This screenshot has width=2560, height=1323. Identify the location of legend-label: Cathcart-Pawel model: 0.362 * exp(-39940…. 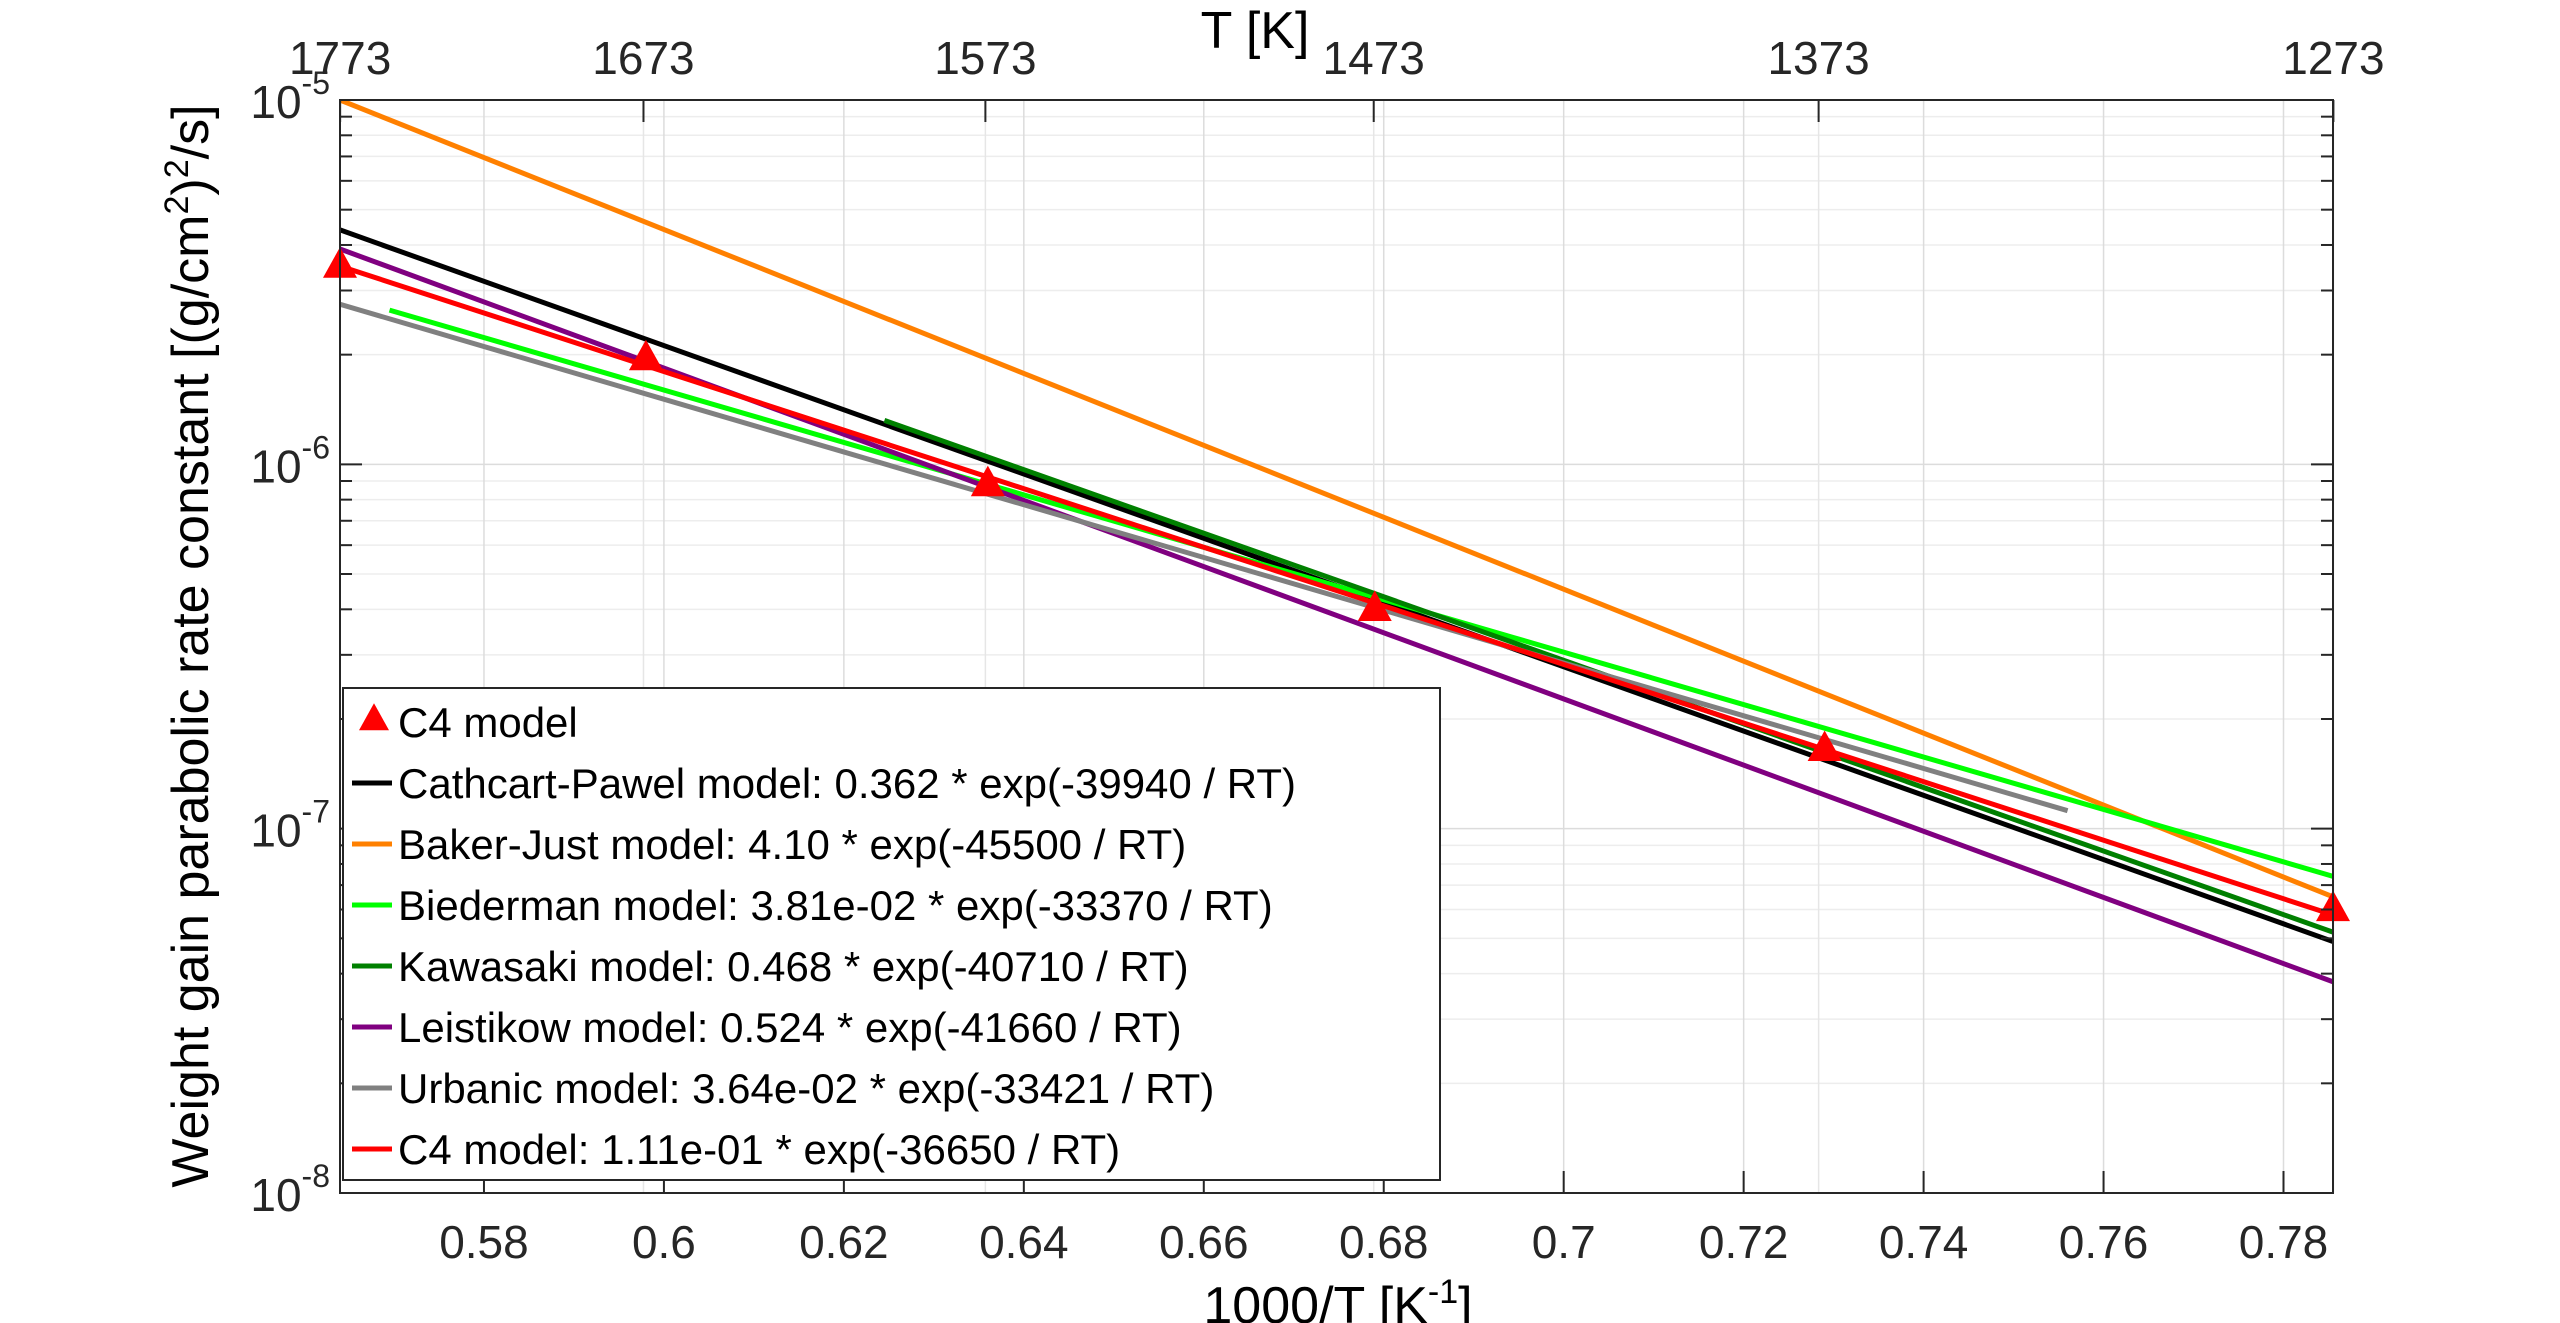
(847, 783).